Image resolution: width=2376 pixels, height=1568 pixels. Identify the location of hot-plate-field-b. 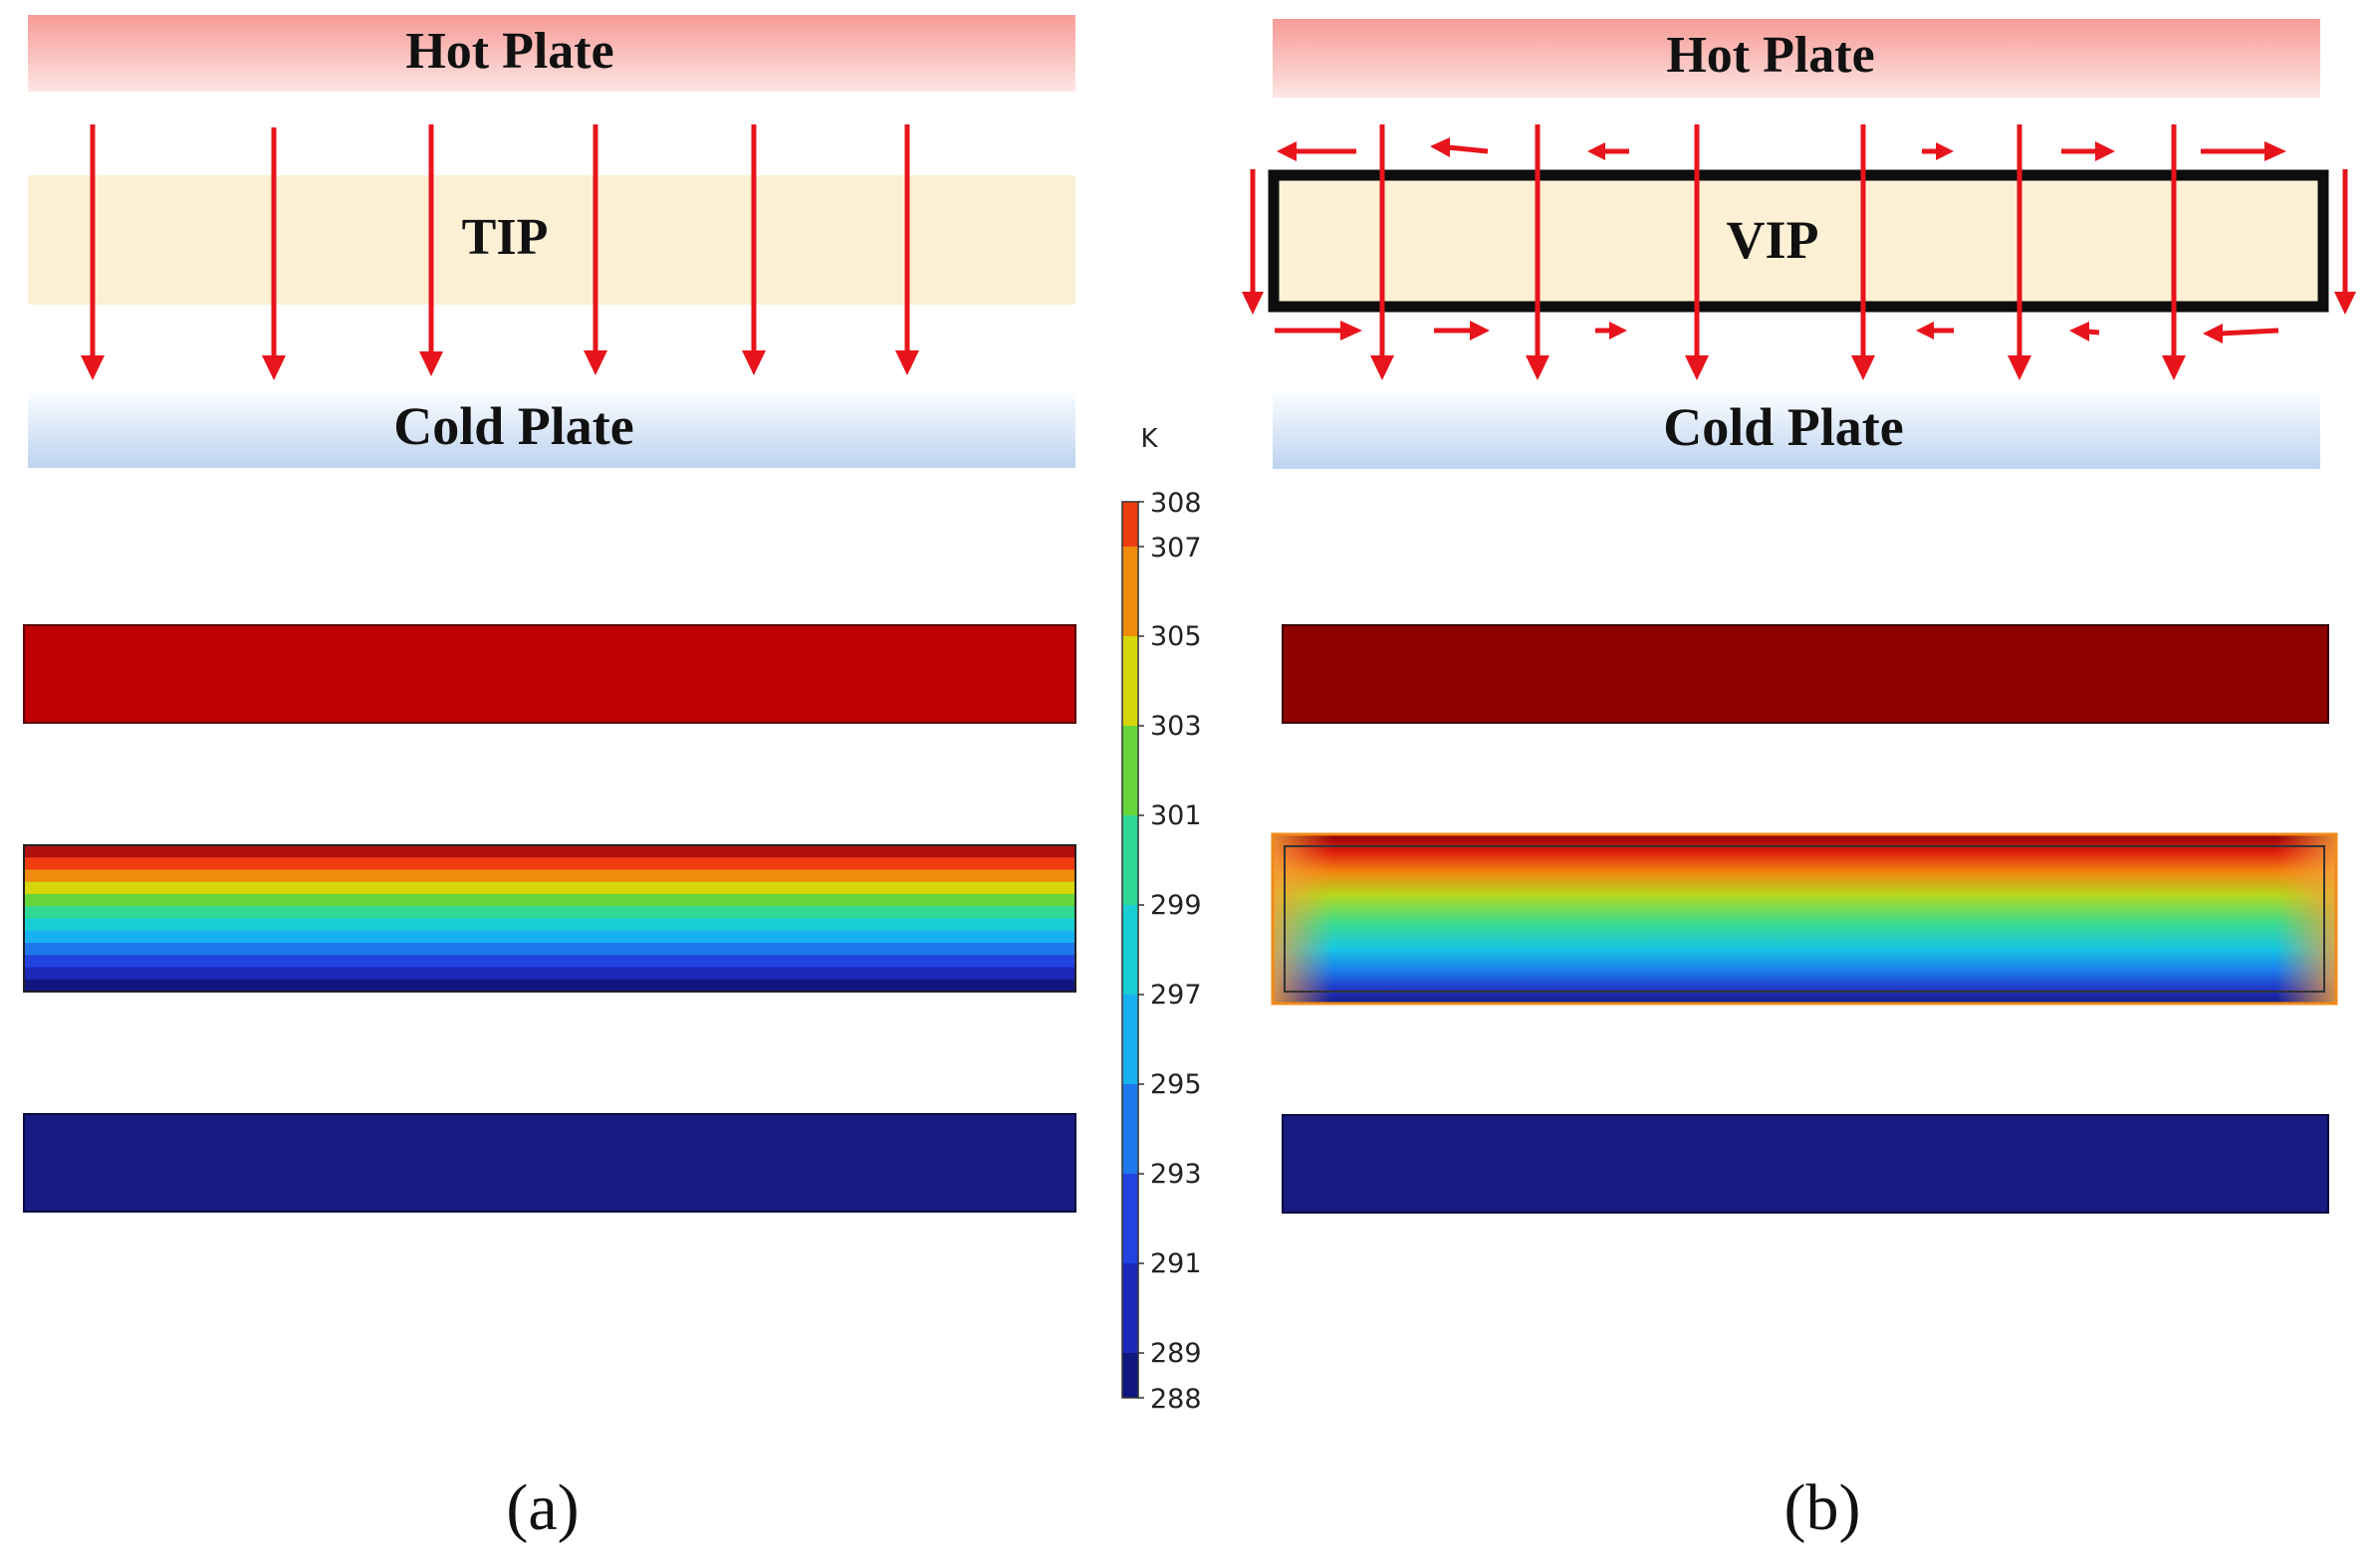
(1805, 674).